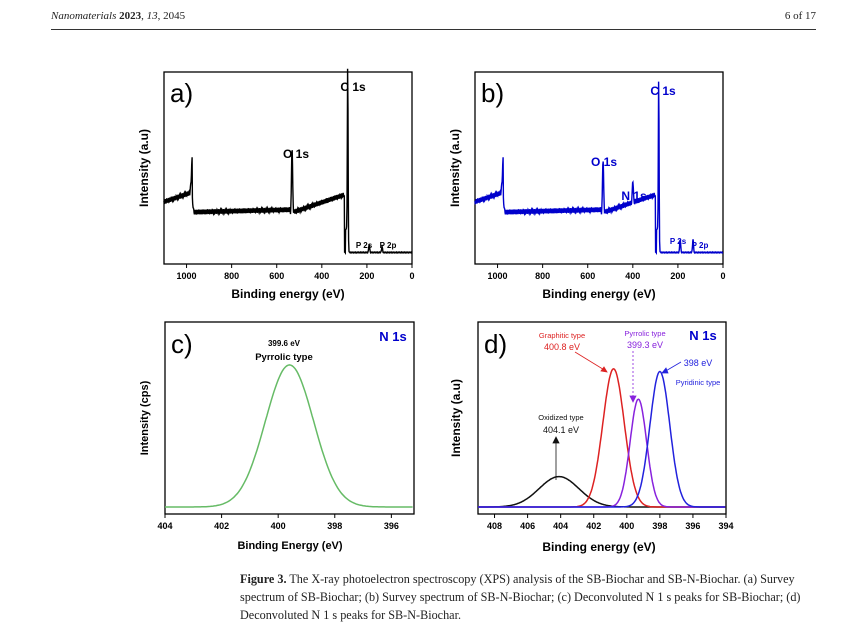  Describe the element at coordinates (433, 18) in the screenshot. I see `page-header: Nanomaterials 2023, 13, 2045 6 of 17` at that location.